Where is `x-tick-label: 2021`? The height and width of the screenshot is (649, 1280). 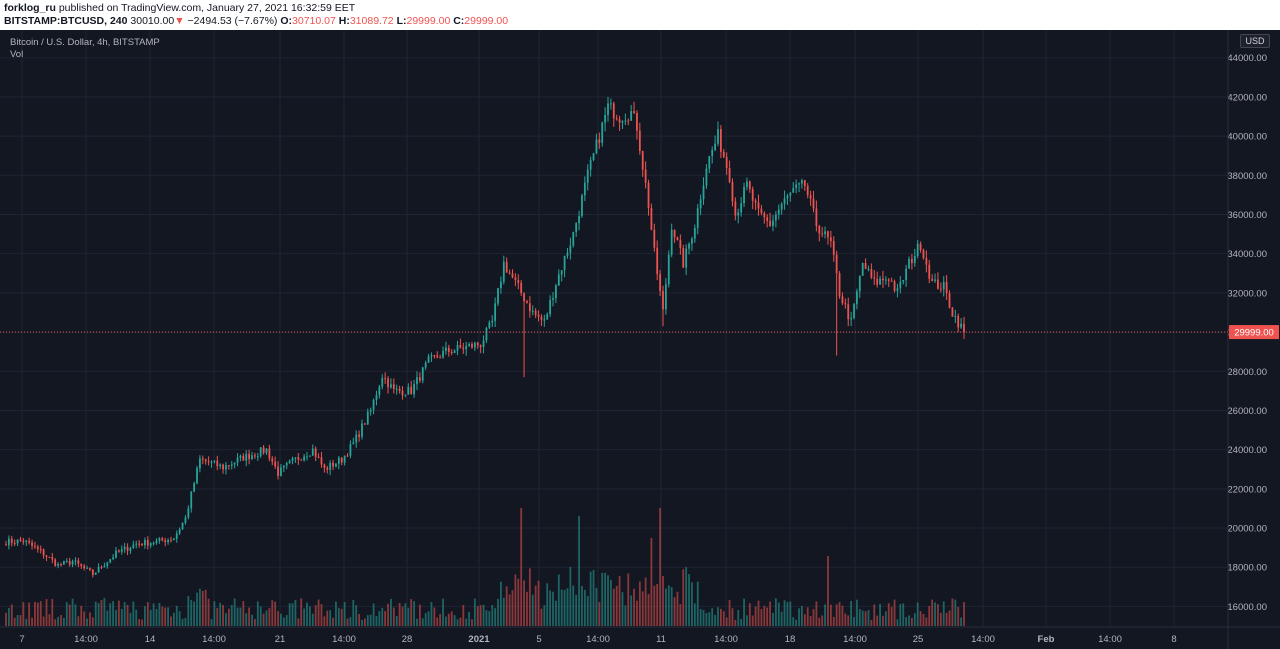 x-tick-label: 2021 is located at coordinates (479, 639).